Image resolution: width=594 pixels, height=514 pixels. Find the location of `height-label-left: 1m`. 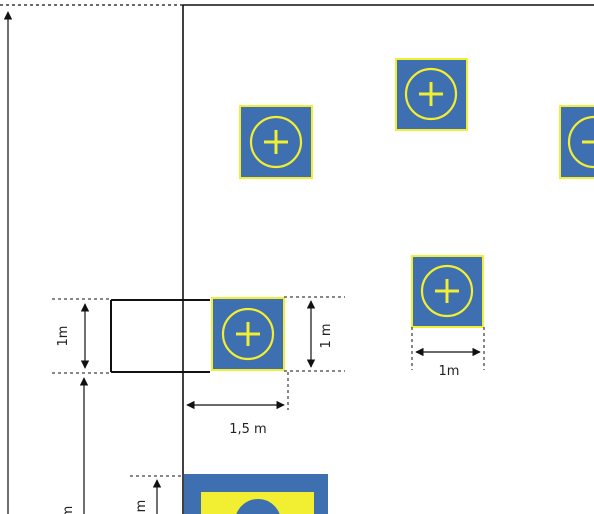

height-label-left: 1m is located at coordinates (63, 336).